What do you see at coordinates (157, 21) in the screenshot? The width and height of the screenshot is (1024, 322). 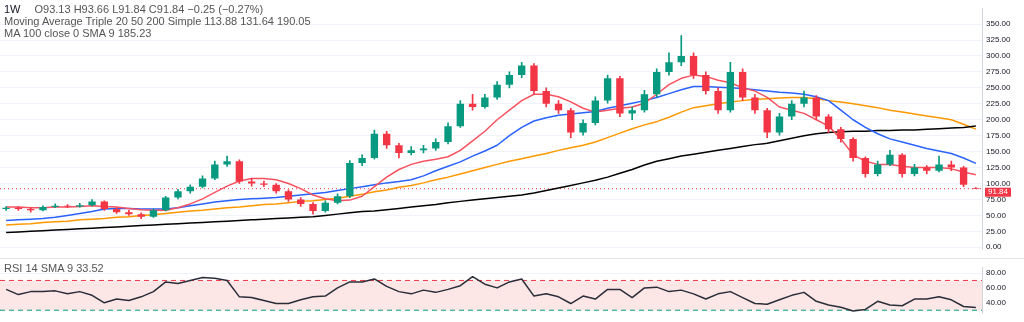 I see `annotation: Moving Average Triple 20 50 200 Simple 113.88 131.64 190.05` at bounding box center [157, 21].